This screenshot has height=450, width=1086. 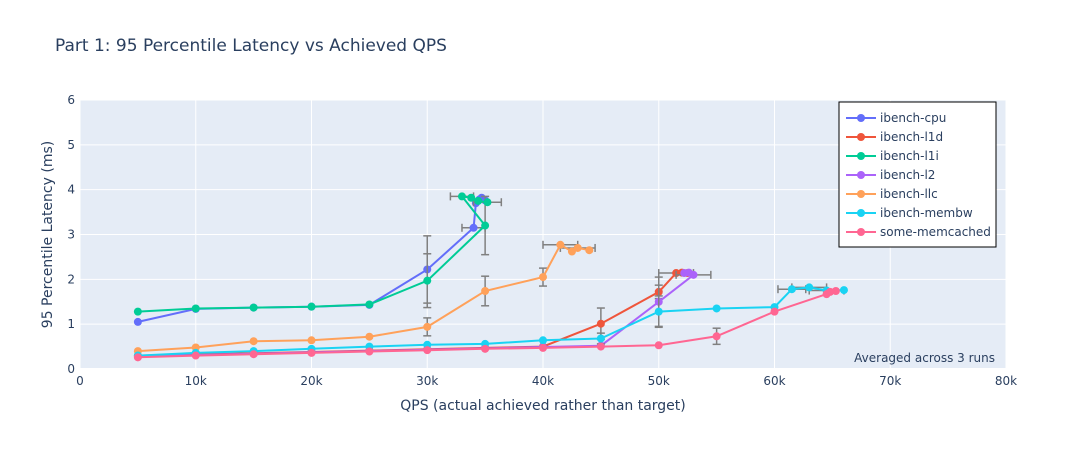 I want to click on y-tick-label: 4, so click(x=71, y=190).